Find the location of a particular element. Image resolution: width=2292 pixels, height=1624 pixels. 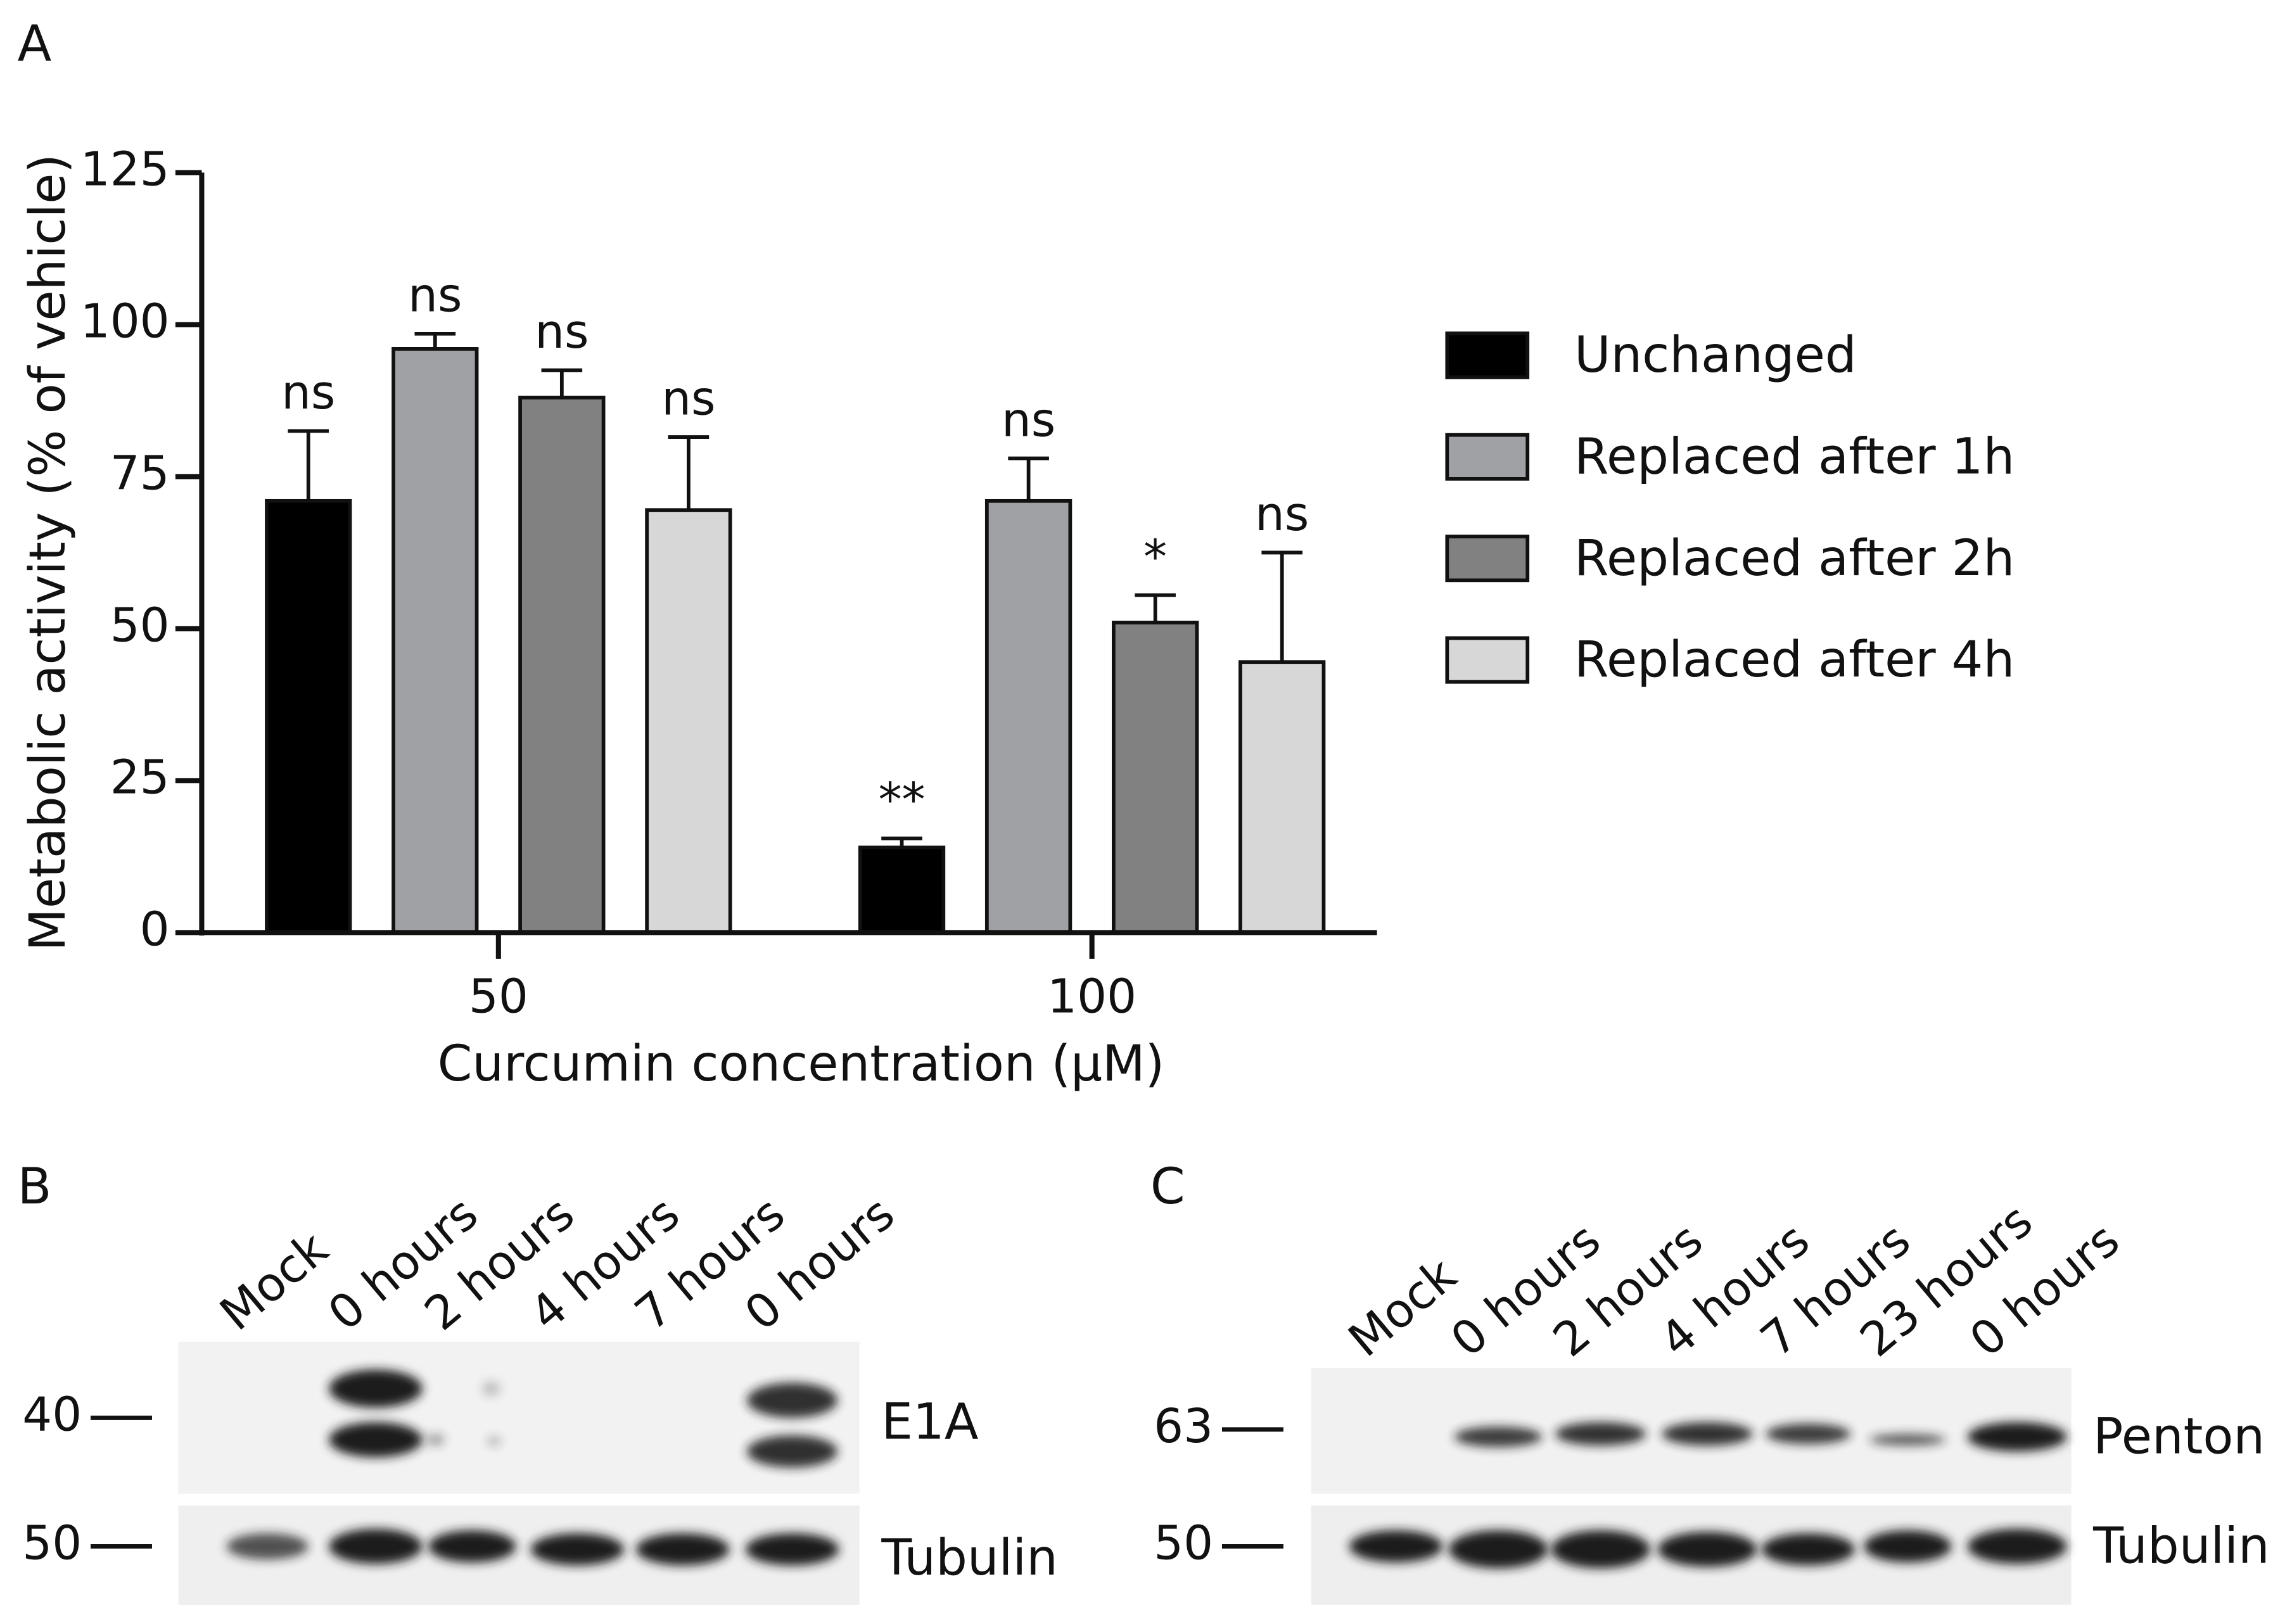

y-tick-label: 25 is located at coordinates (140, 777).